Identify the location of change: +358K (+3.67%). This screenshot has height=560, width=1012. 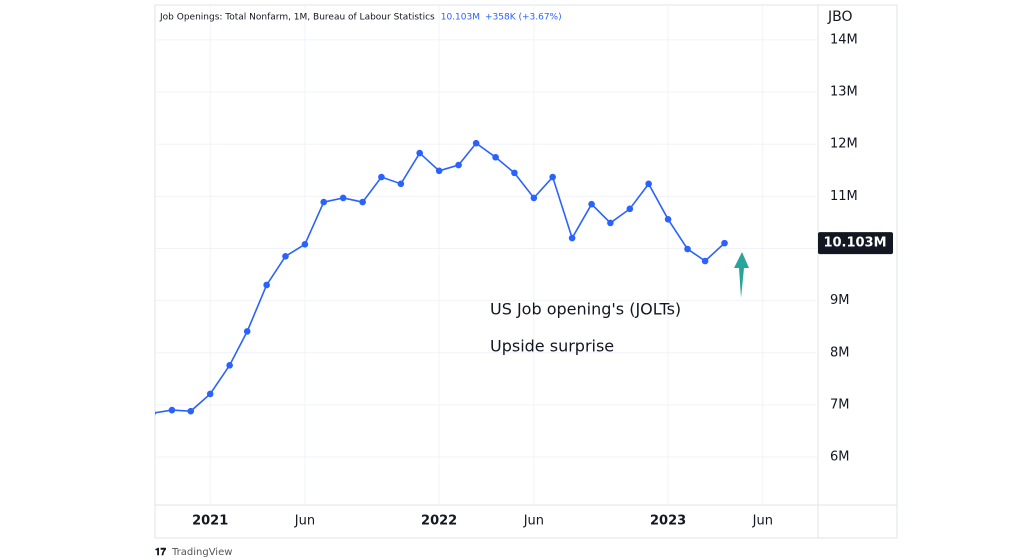
(523, 18).